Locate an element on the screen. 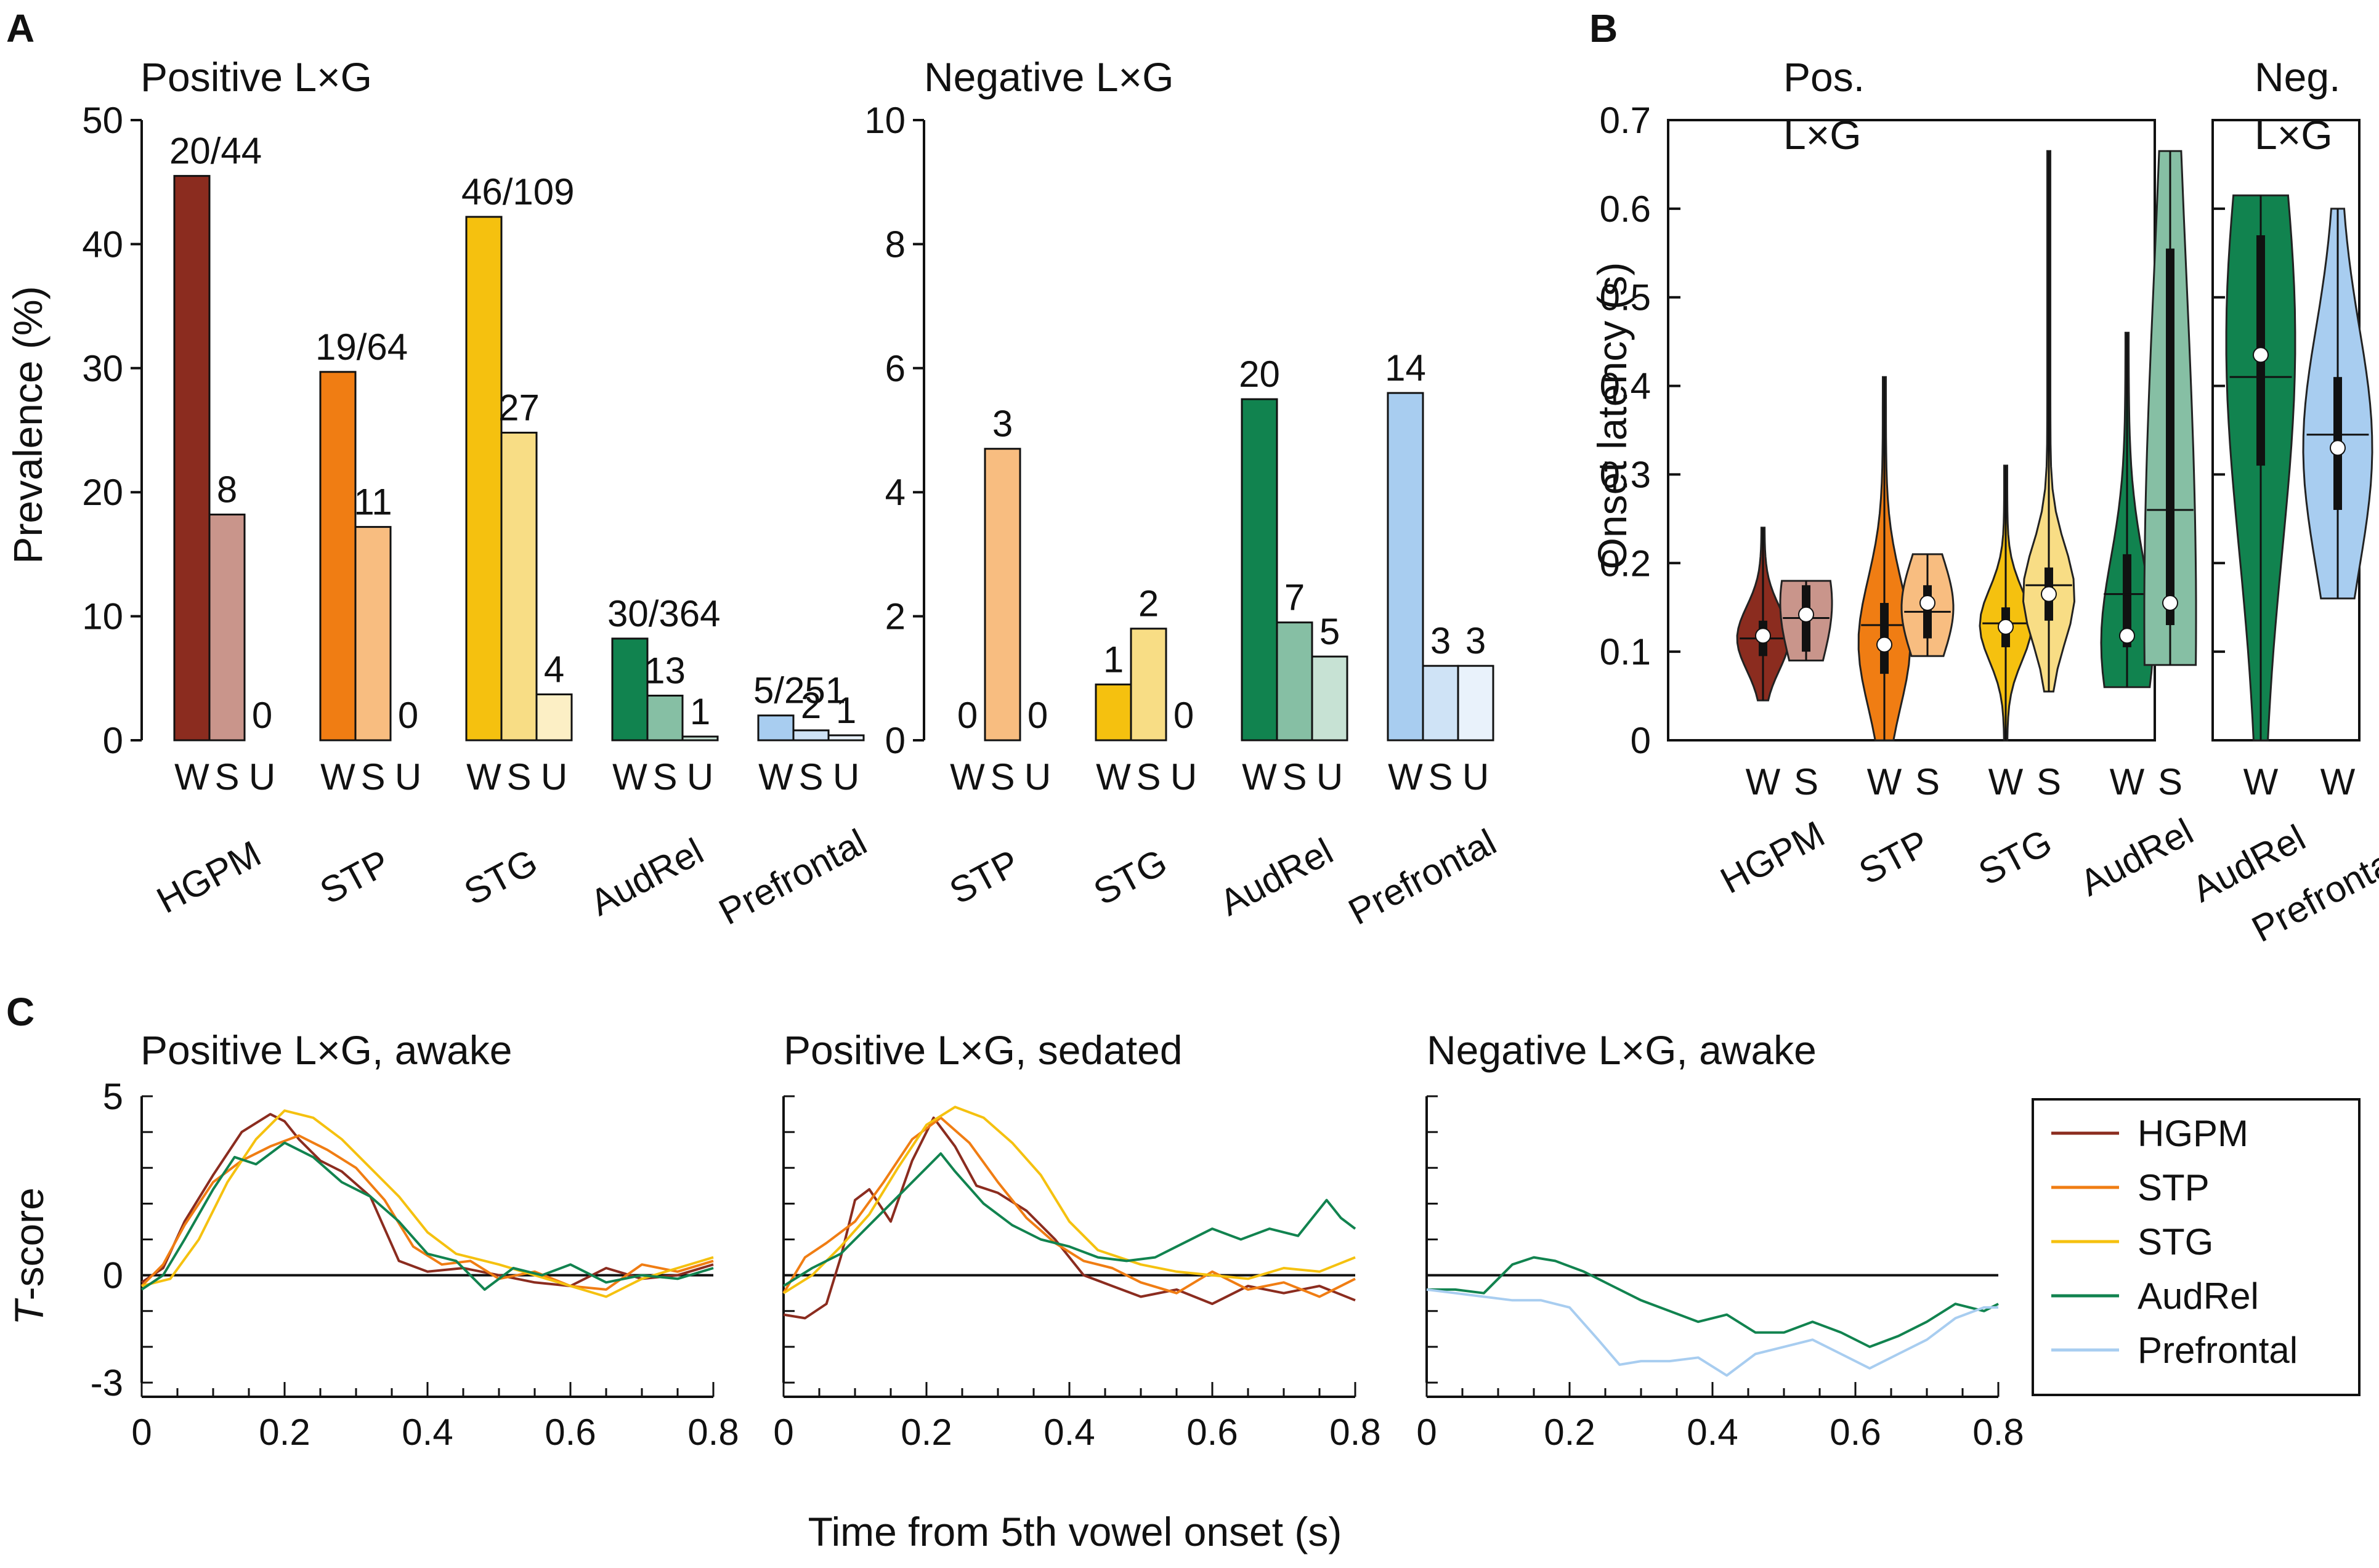  x-tick-label: 0.2 is located at coordinates (926, 1432).